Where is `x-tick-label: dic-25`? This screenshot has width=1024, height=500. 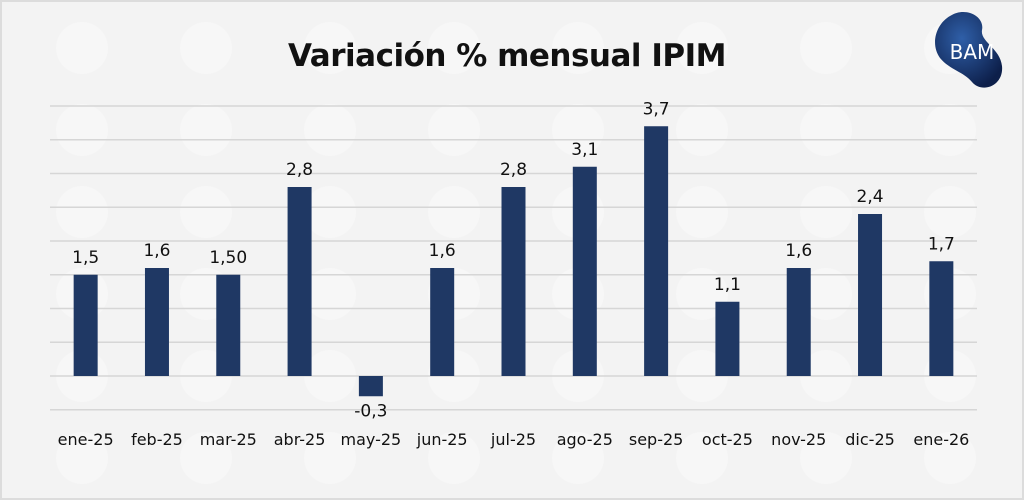 x-tick-label: dic-25 is located at coordinates (870, 439).